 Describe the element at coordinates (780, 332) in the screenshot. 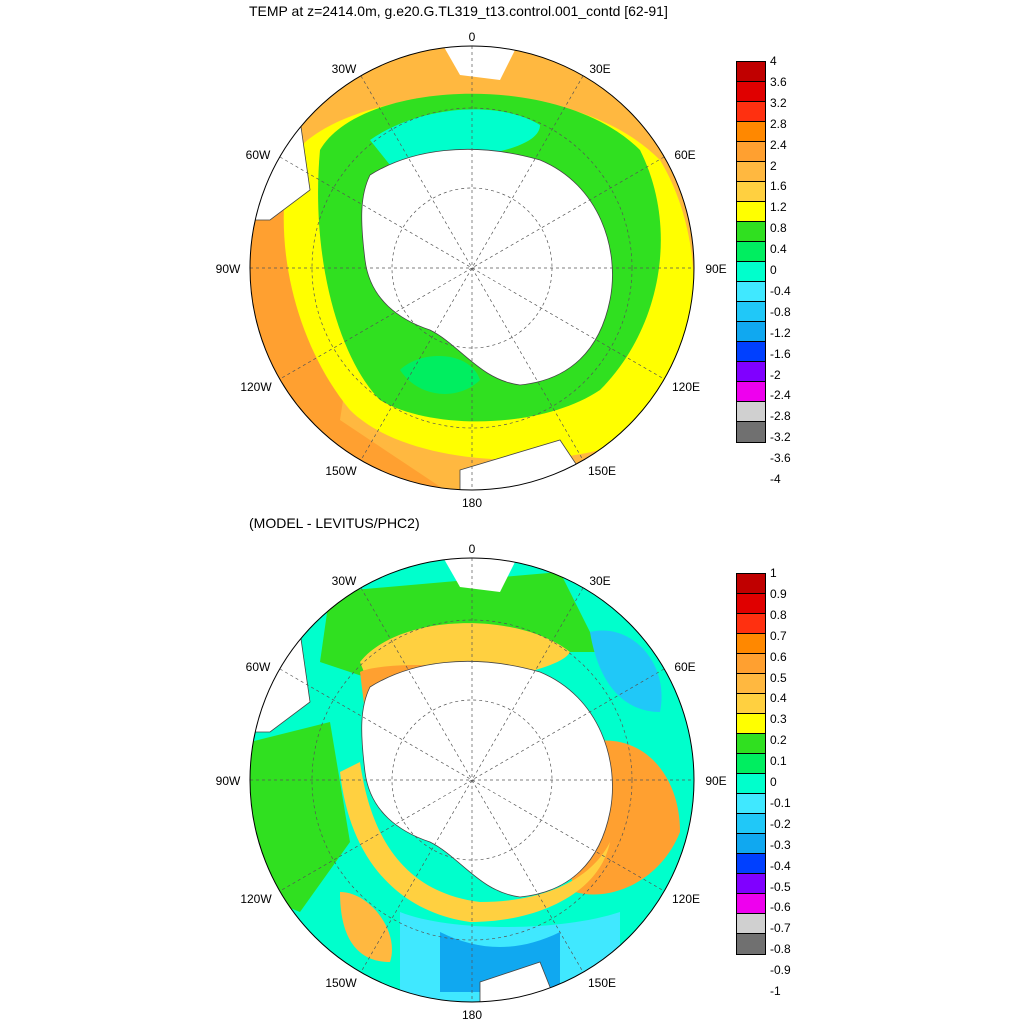

I see `colorbar-top-tick-label: -1.2` at that location.